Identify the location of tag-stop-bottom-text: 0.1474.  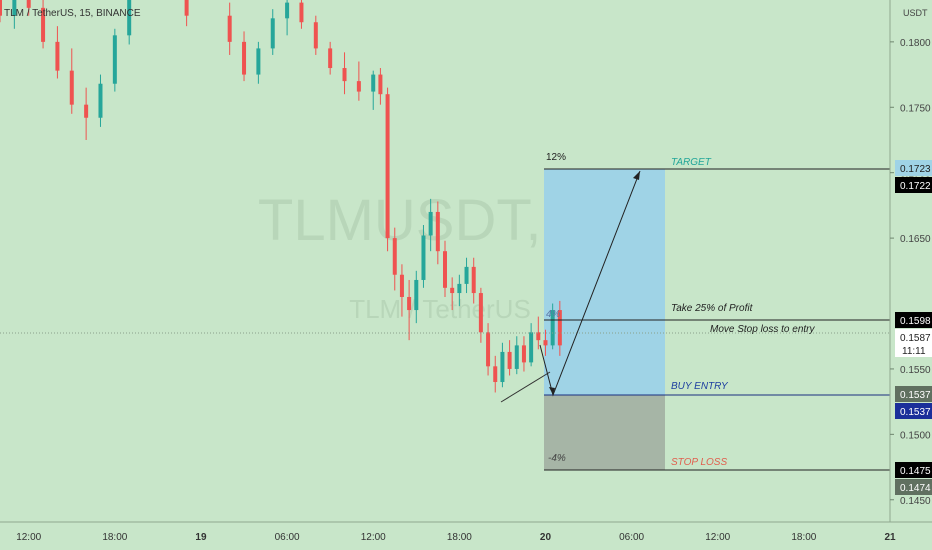
(915, 488).